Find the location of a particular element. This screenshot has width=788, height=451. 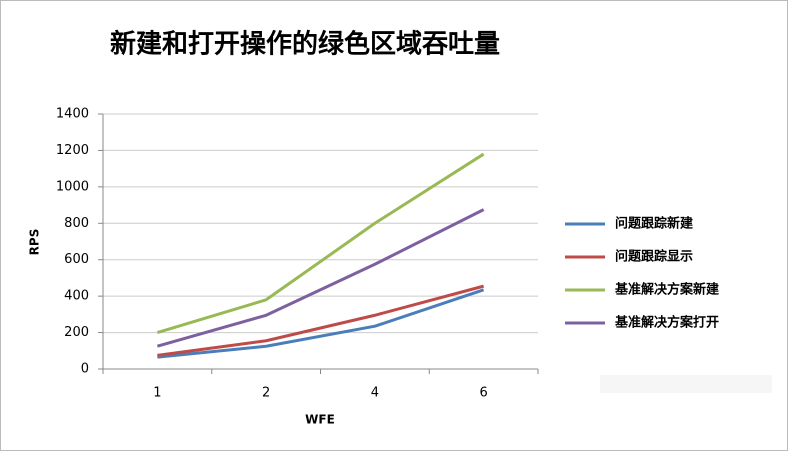

blank-panel is located at coordinates (686, 384).